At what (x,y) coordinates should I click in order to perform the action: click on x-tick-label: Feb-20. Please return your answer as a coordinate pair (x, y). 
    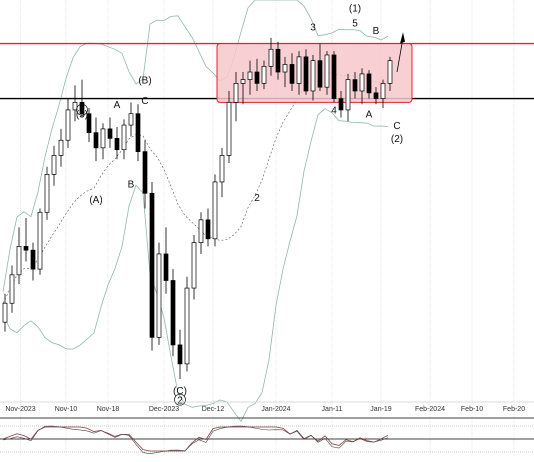
    Looking at the image, I should click on (514, 409).